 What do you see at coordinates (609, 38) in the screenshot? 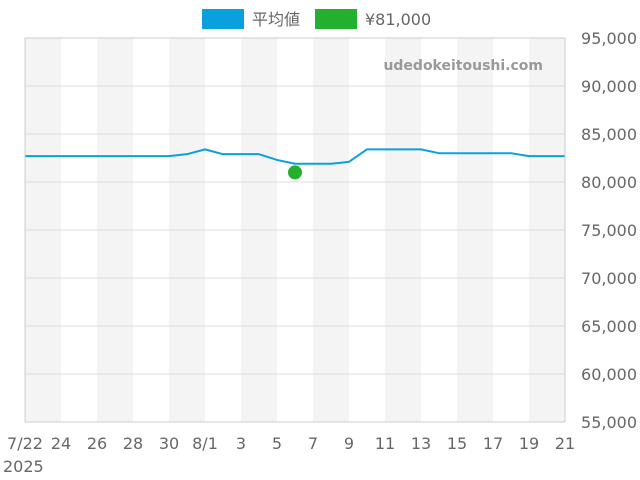
I see `y-tick-label: 95,000` at bounding box center [609, 38].